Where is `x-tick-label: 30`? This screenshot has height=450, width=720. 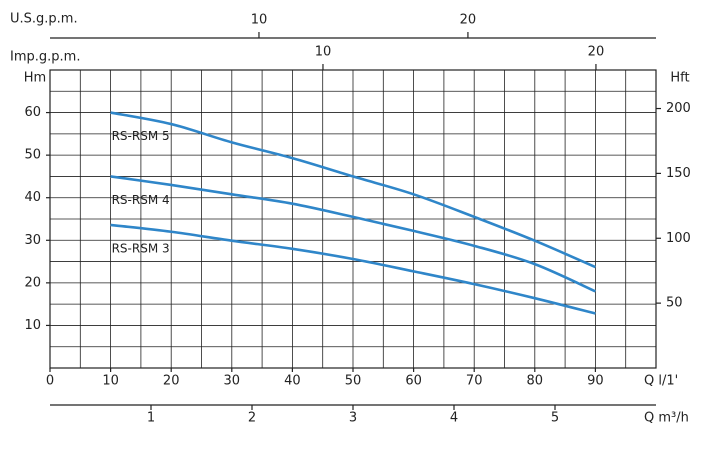 x-tick-label: 30 is located at coordinates (232, 381).